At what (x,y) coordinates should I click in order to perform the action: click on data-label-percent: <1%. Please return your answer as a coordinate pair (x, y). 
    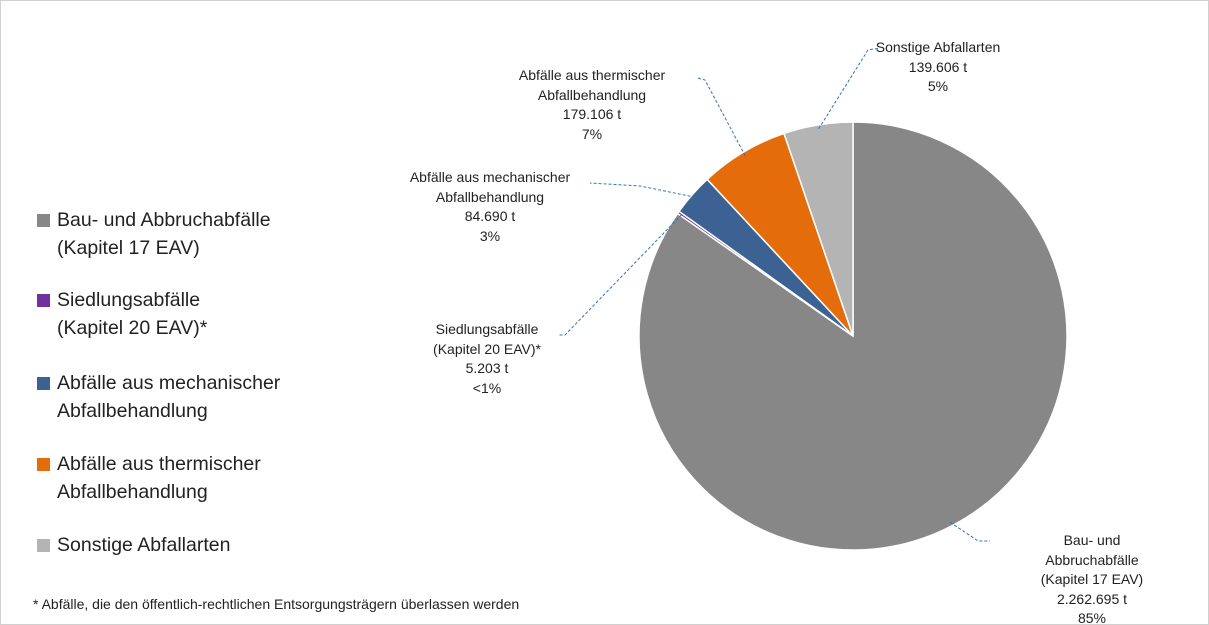
    Looking at the image, I should click on (487, 387).